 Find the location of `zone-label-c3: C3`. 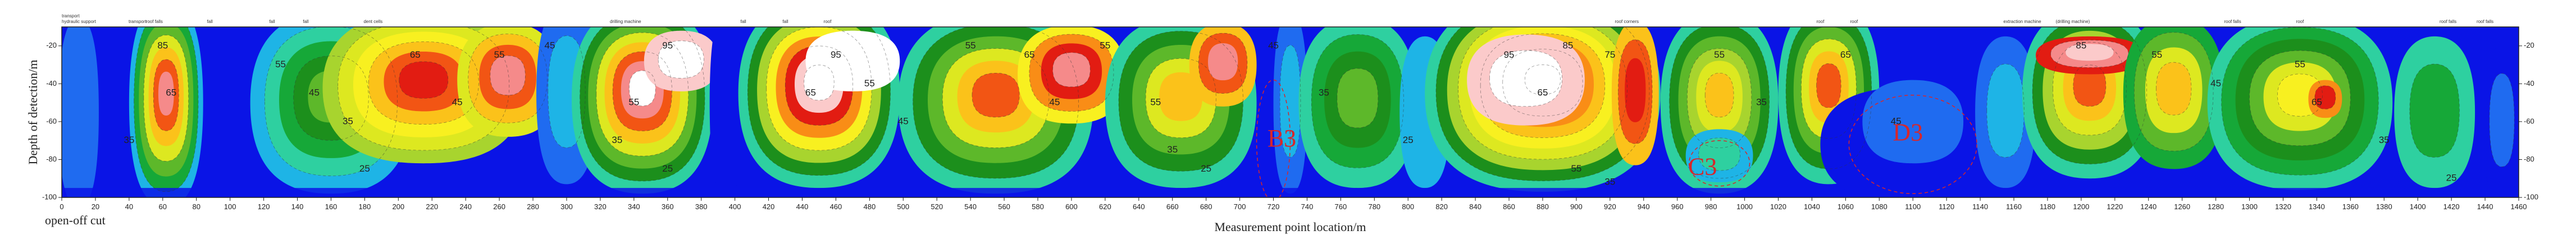

zone-label-c3: C3 is located at coordinates (1702, 166).